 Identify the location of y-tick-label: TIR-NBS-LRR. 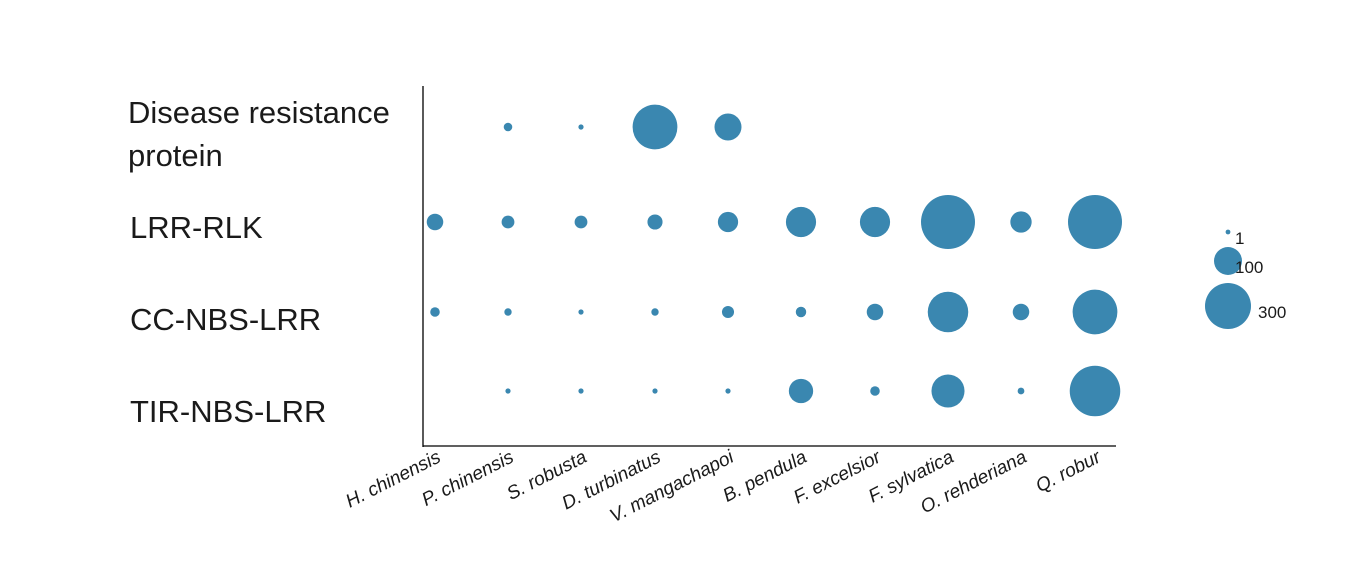
(228, 411).